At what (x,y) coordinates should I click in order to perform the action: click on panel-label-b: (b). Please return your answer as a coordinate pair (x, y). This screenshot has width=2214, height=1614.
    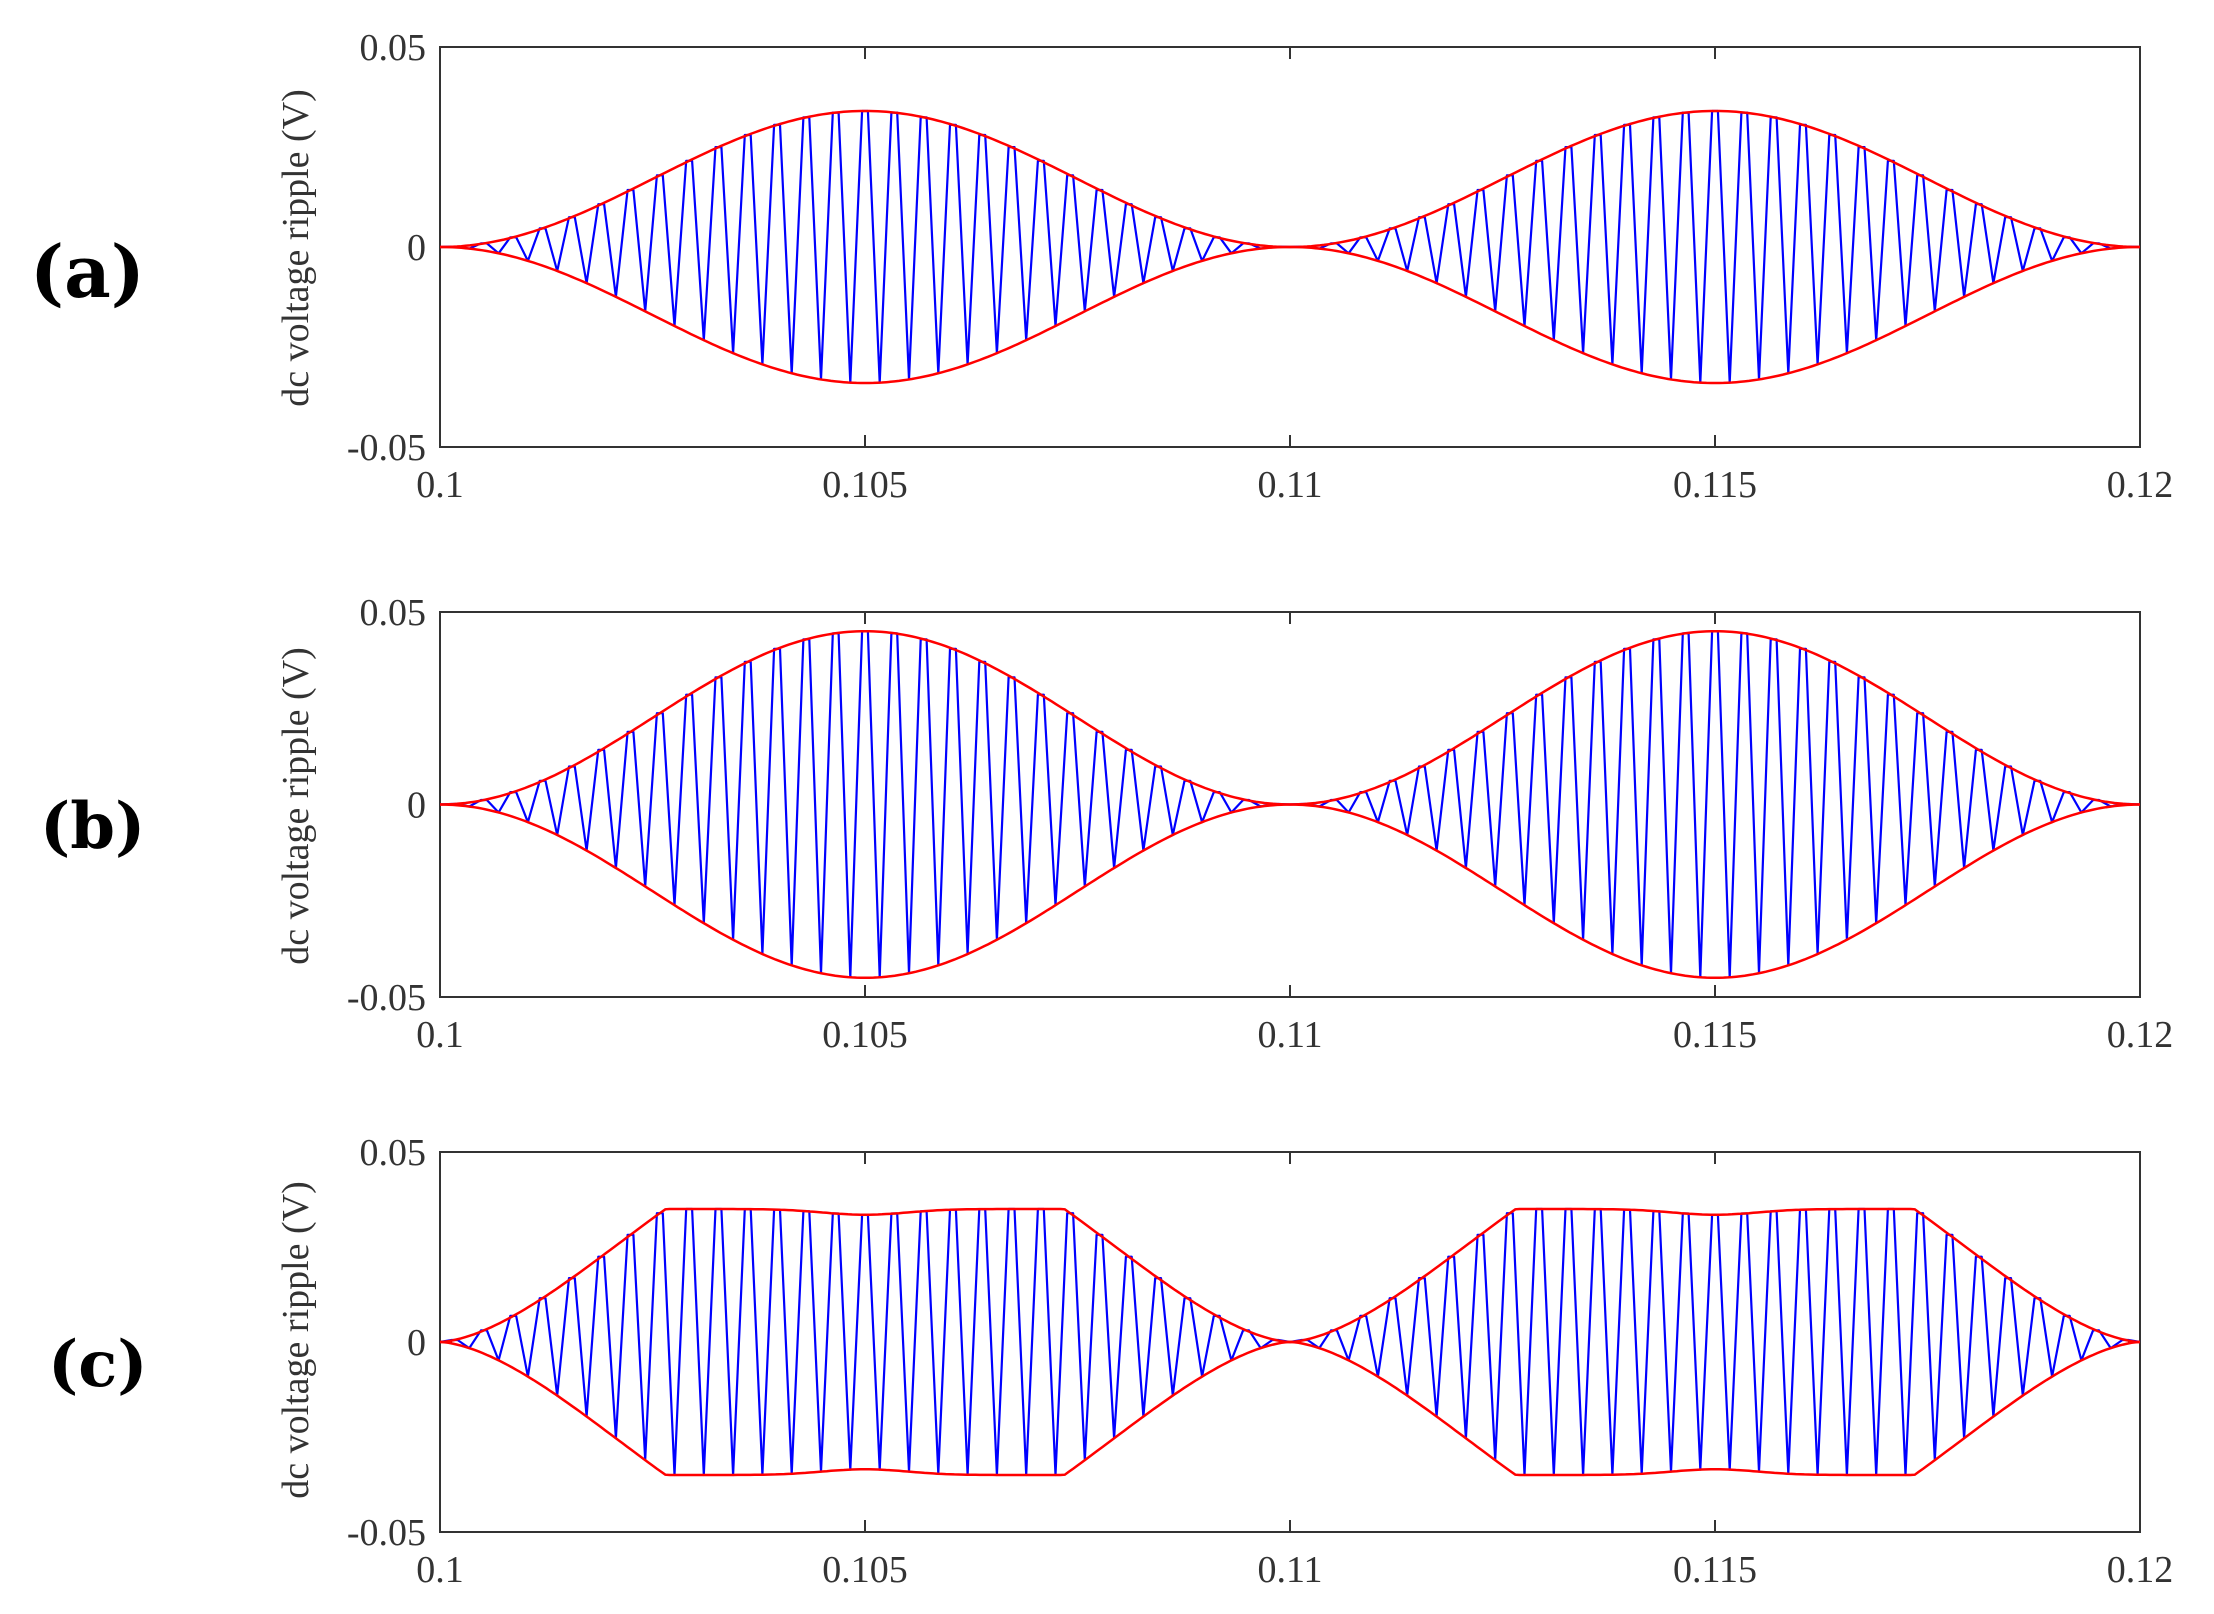
    Looking at the image, I should click on (92, 826).